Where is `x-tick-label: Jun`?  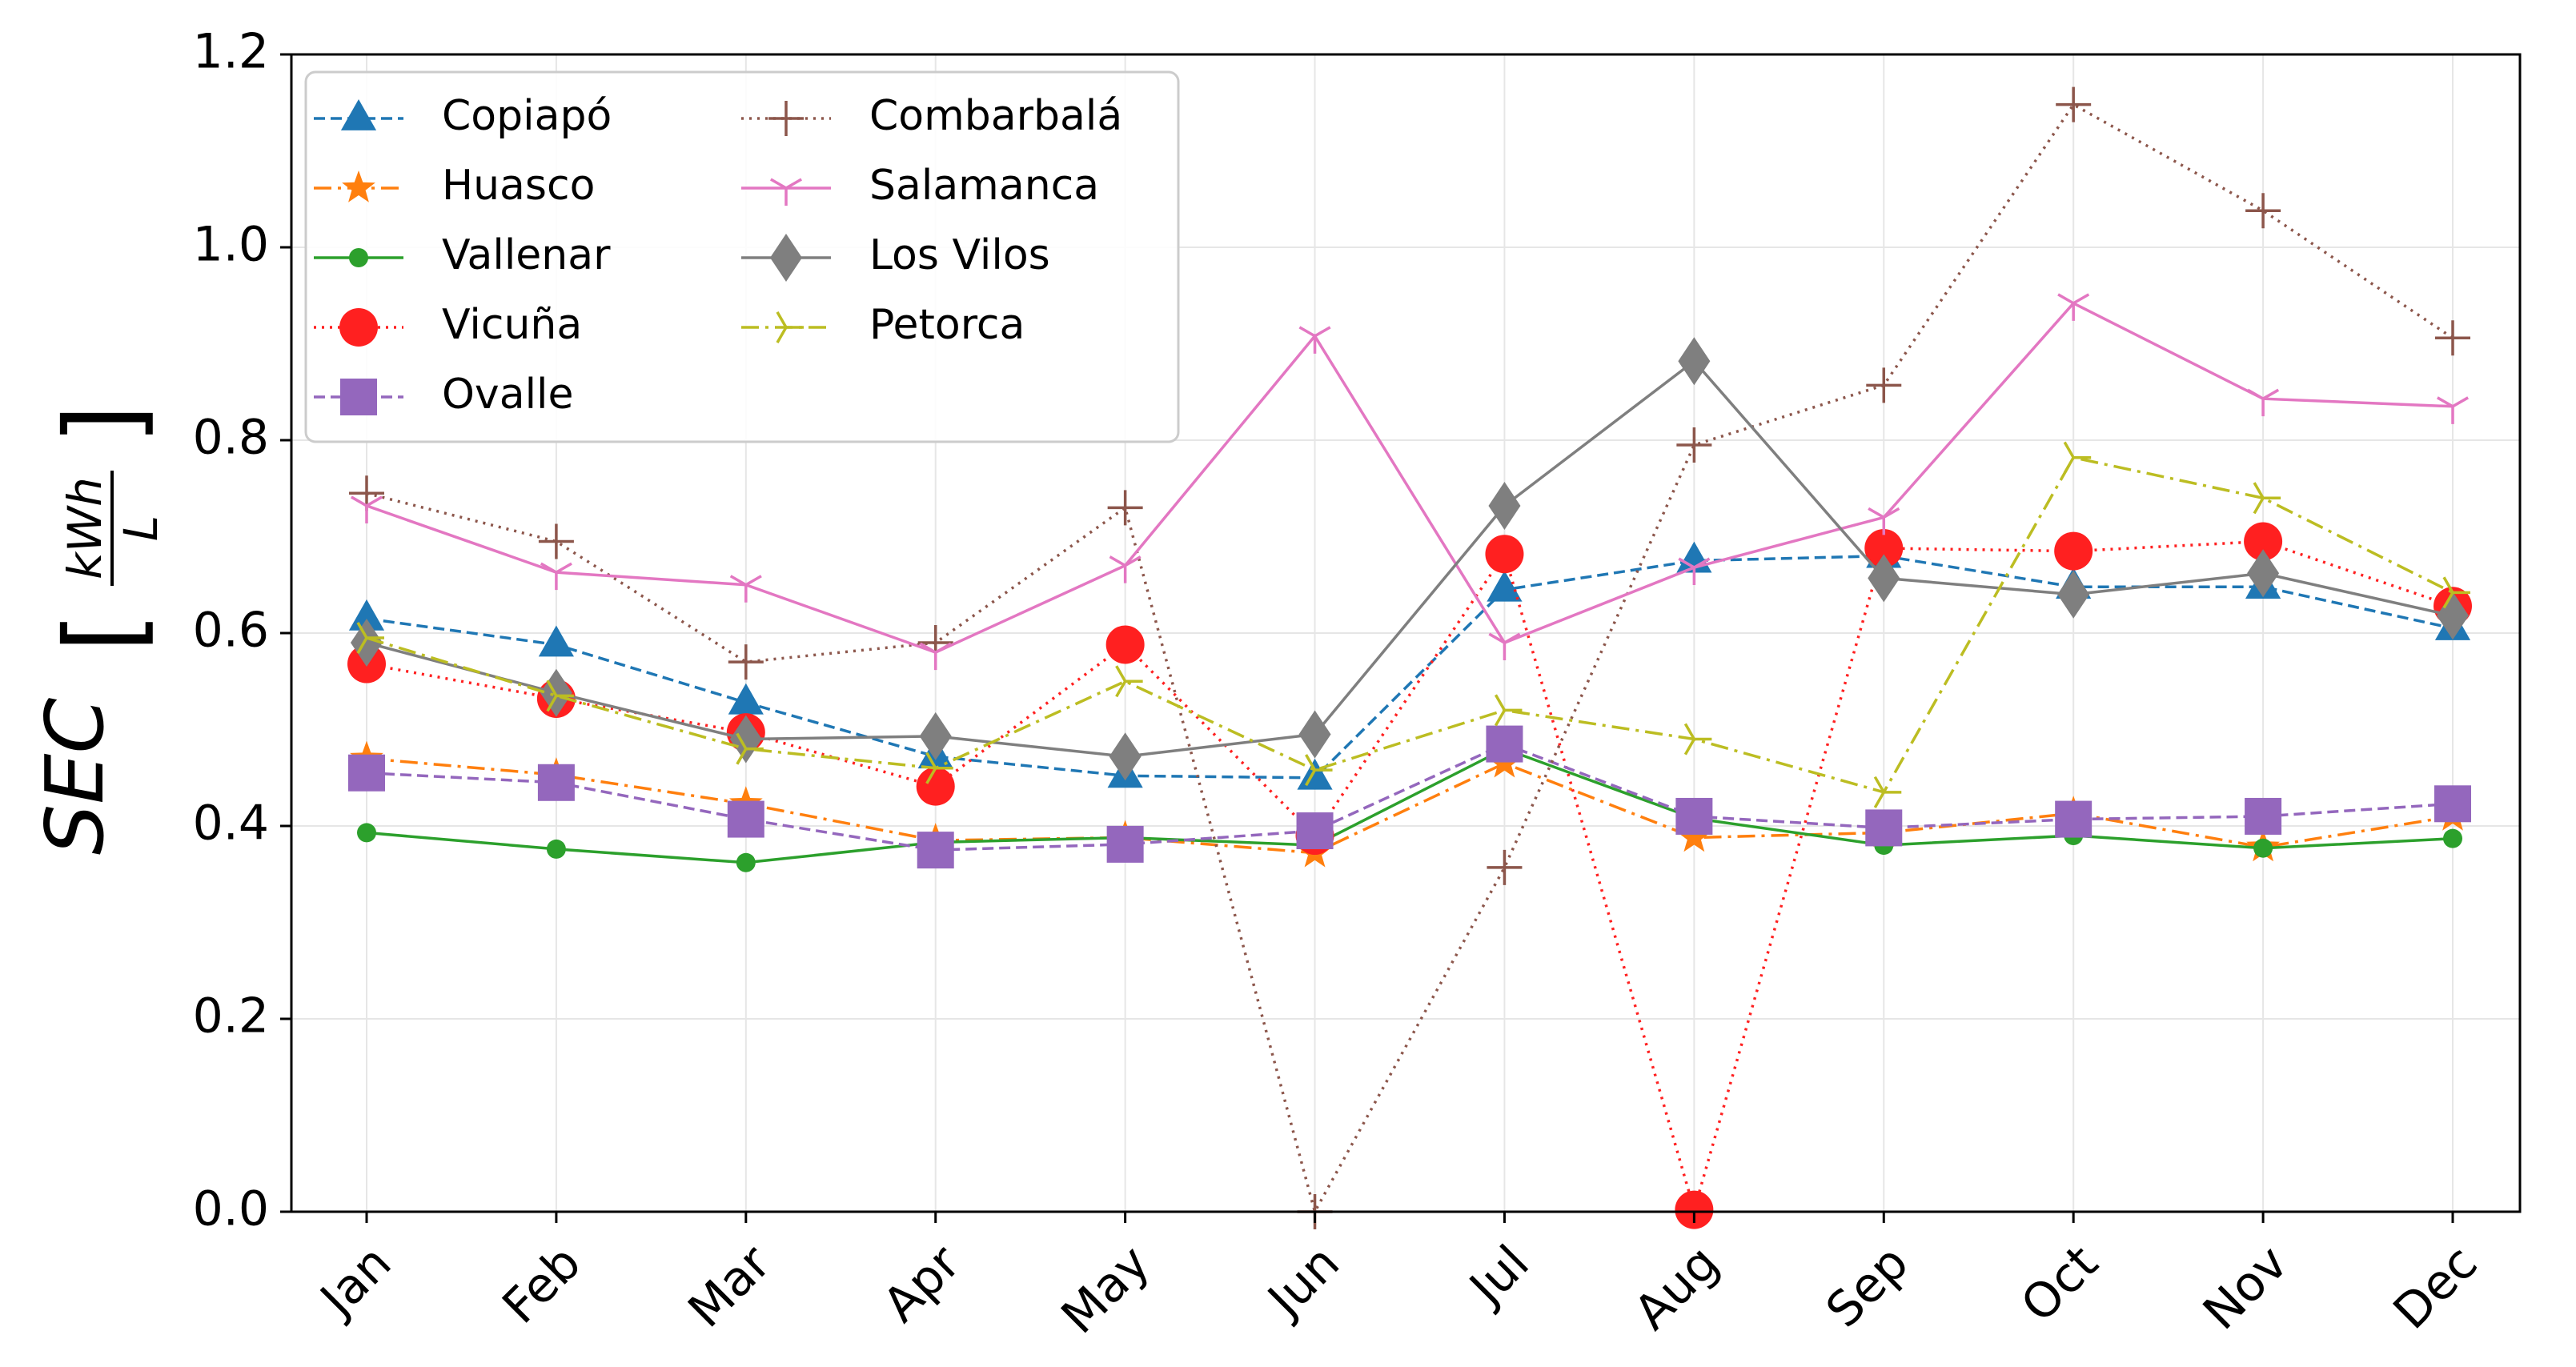
x-tick-label: Jun is located at coordinates (1302, 1282).